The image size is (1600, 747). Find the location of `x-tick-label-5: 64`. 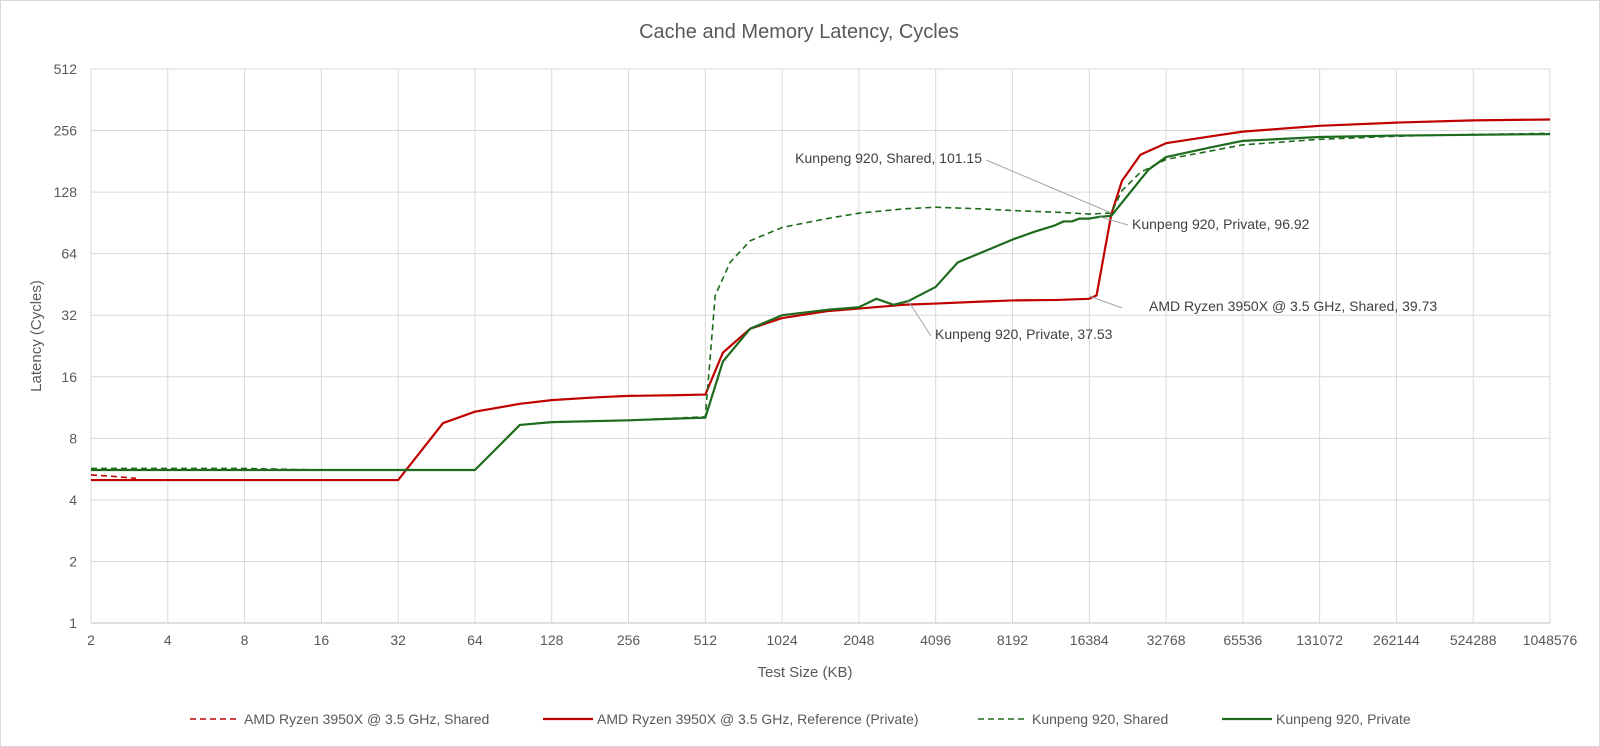

x-tick-label-5: 64 is located at coordinates (475, 640).